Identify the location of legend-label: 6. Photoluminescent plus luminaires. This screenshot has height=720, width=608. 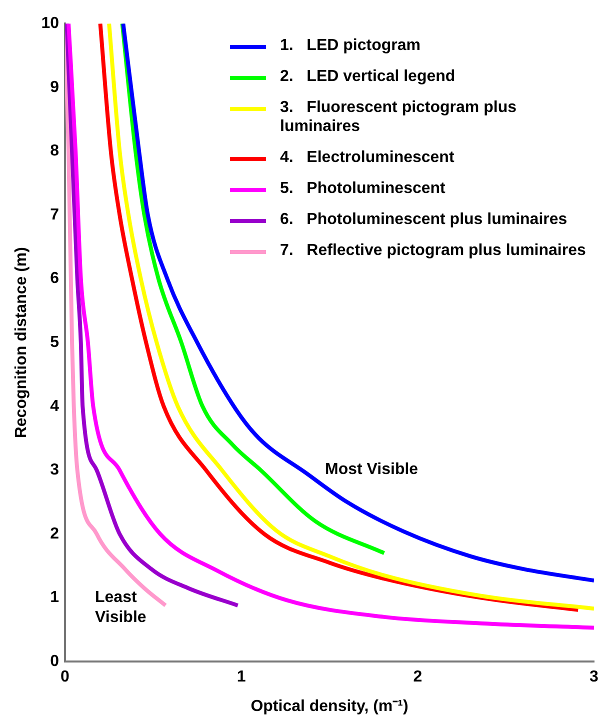
(424, 219).